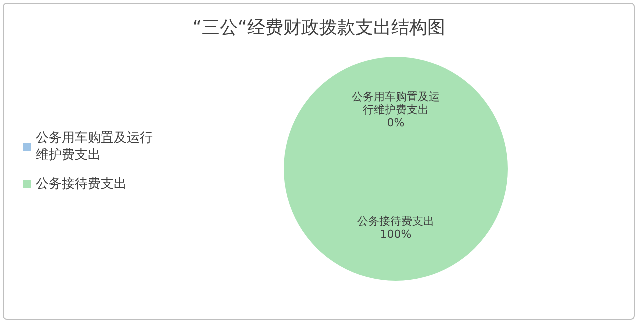 The height and width of the screenshot is (325, 640). Describe the element at coordinates (396, 221) in the screenshot. I see `slice-label: 公务接待费支出` at that location.